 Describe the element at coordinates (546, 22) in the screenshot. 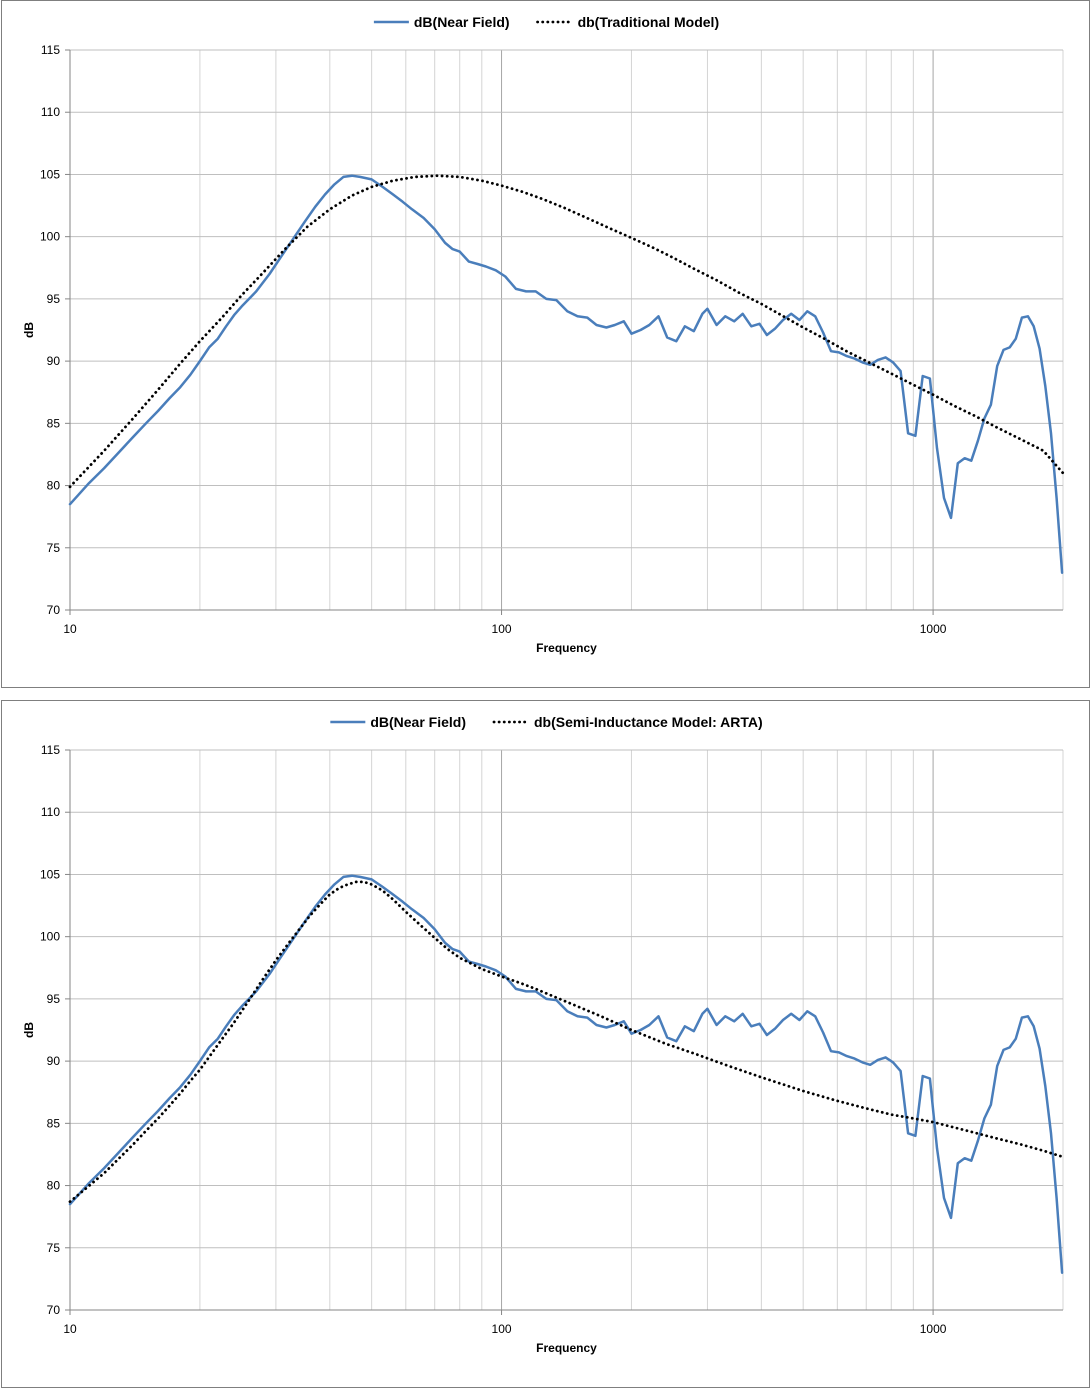

I see `legend: dB(Near Field) db(Traditional Model)` at that location.